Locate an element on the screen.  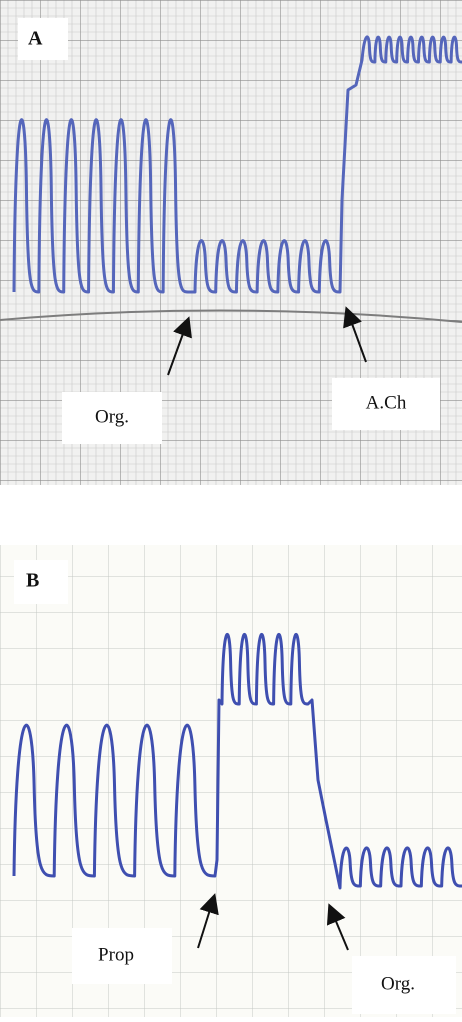
annotation: Prop is located at coordinates (116, 954).